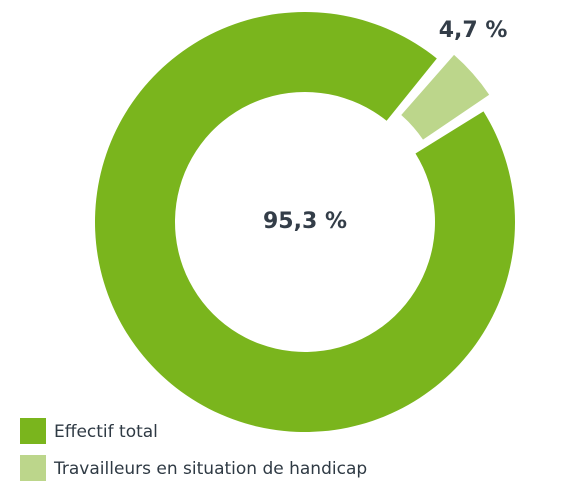 This screenshot has width=569, height=483. I want to click on legend-label: Effectif total, so click(106, 432).